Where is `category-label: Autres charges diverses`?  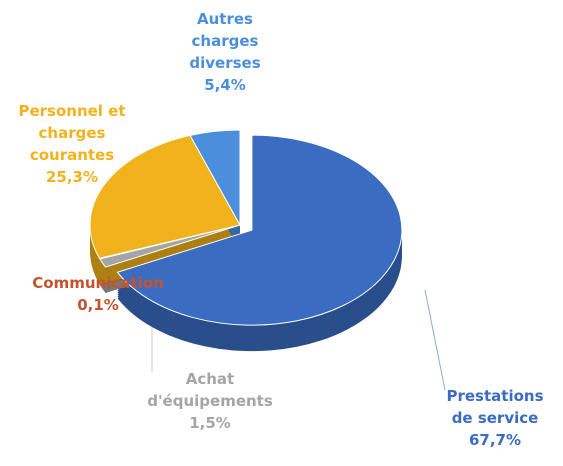 category-label: Autres charges diverses is located at coordinates (225, 41).